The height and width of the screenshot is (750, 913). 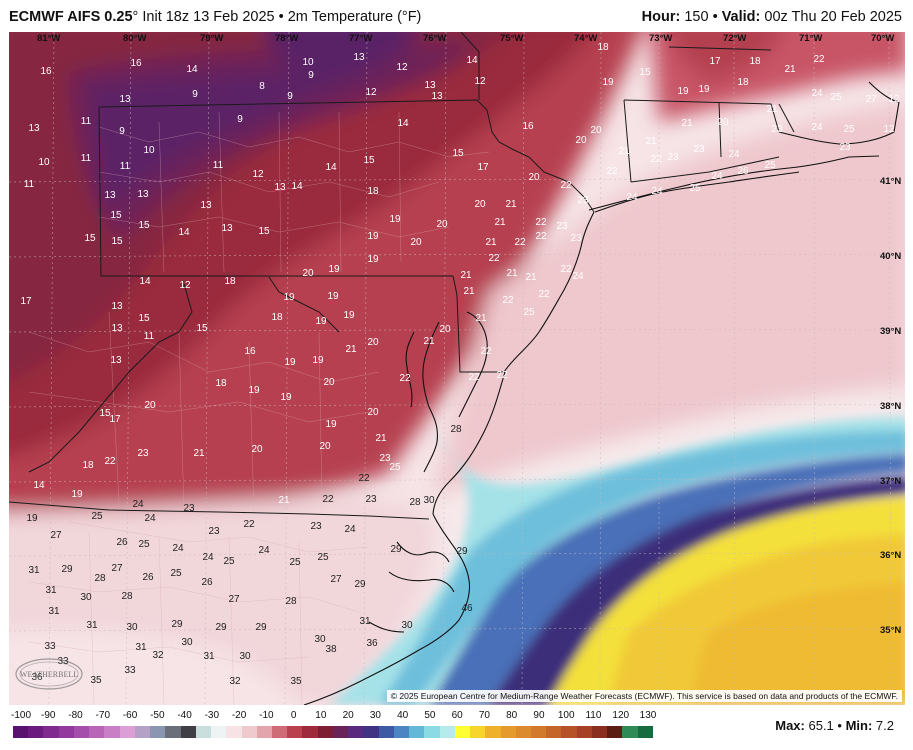 I want to click on lon-label: 73°W, so click(x=660, y=38).